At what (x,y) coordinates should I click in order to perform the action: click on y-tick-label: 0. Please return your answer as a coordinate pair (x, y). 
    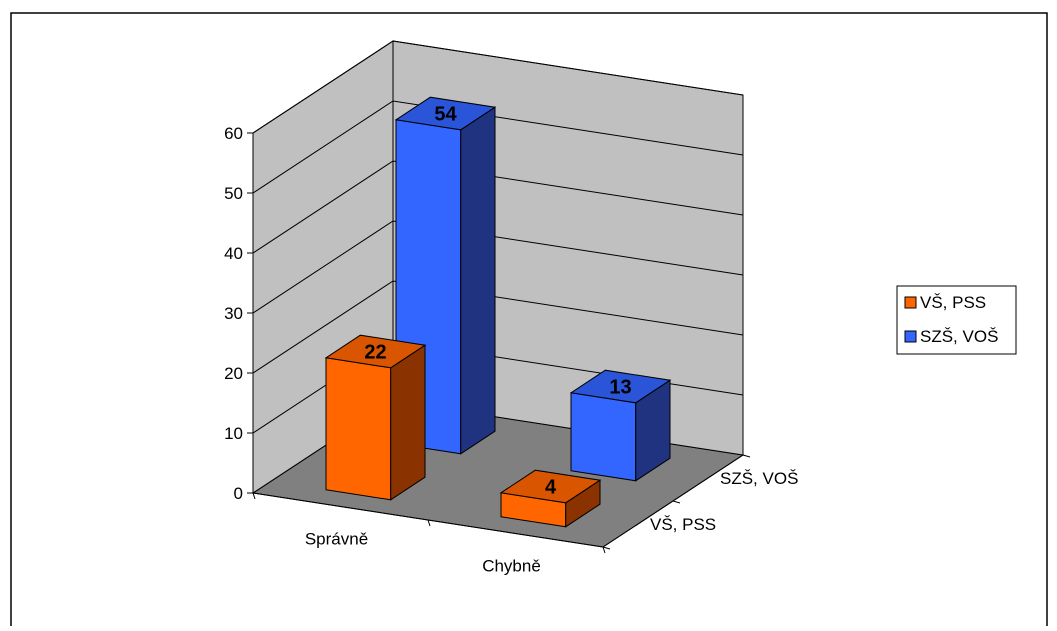
    Looking at the image, I should click on (238, 493).